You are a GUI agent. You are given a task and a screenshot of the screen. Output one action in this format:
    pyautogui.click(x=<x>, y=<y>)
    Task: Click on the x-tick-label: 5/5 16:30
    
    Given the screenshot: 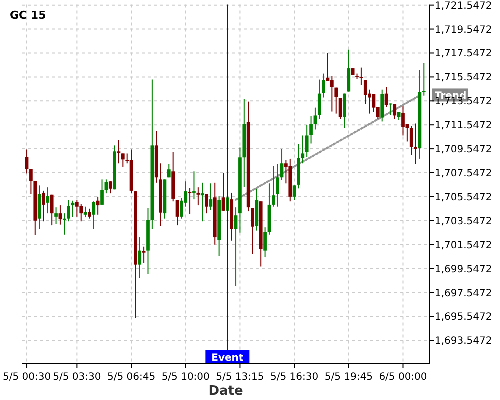 What is the action you would take?
    pyautogui.click(x=294, y=377)
    